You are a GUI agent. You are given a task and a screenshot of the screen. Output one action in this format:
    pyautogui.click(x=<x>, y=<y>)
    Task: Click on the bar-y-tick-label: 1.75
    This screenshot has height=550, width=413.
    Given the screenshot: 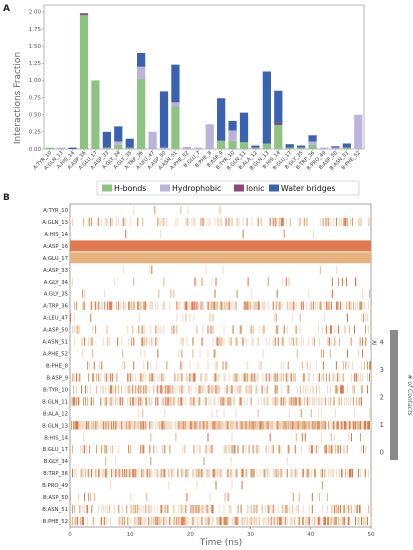 What is the action you would take?
    pyautogui.click(x=35, y=30)
    